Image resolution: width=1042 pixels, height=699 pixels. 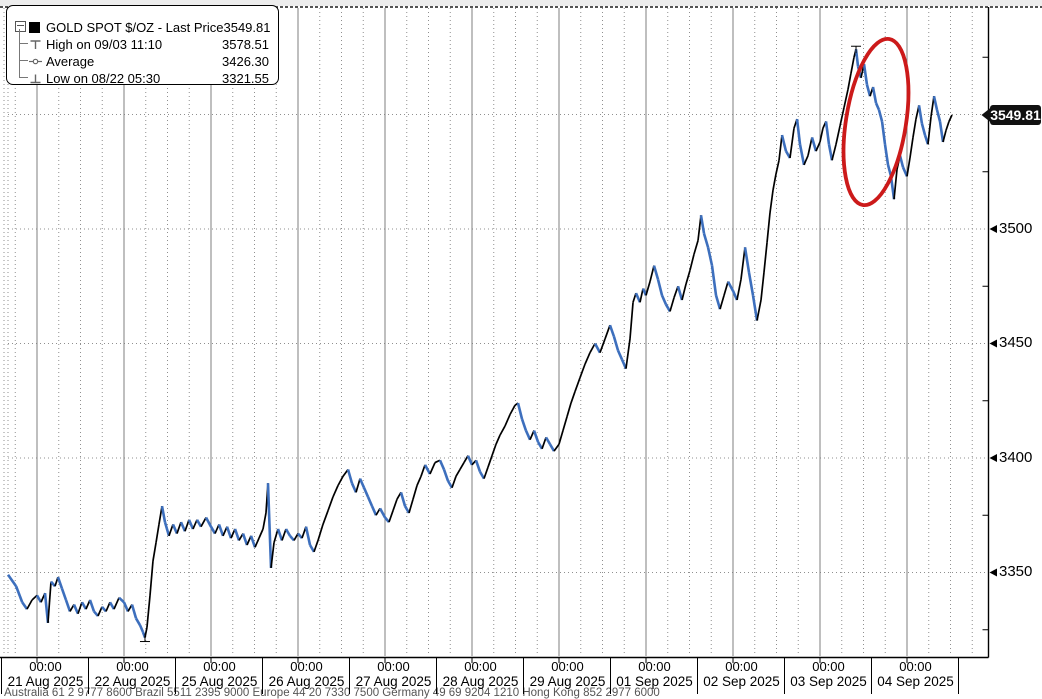 What do you see at coordinates (149, 44) in the screenshot?
I see `legend-row-high: High on 09/03 11:10 3578.51` at bounding box center [149, 44].